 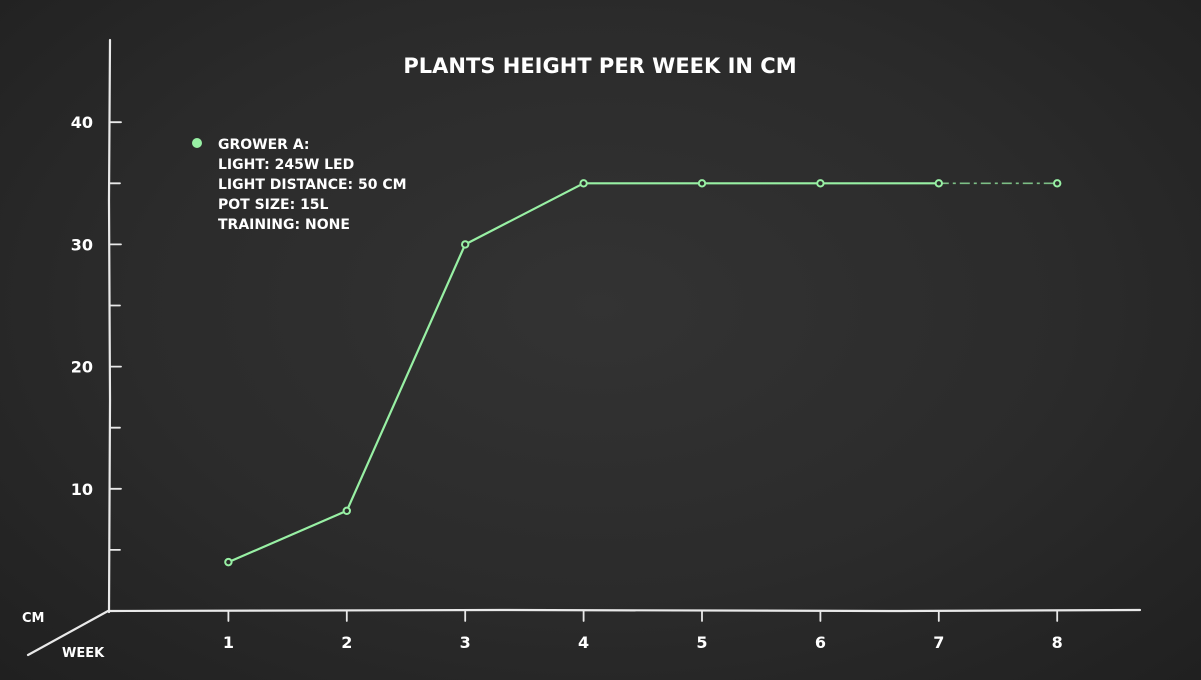 I want to click on x-tick-label: 8, so click(x=1057, y=642).